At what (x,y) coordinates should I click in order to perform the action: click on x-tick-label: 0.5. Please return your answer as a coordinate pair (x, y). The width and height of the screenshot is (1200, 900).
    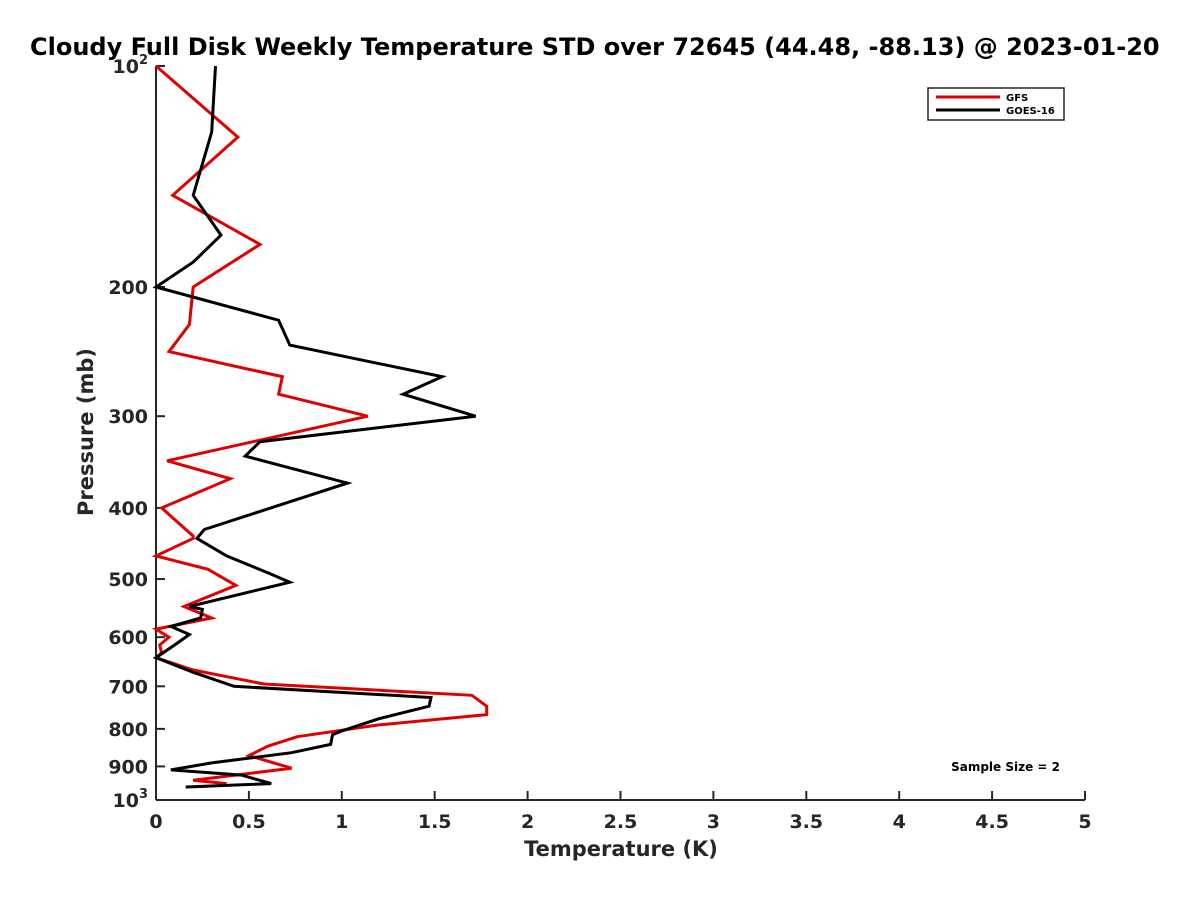
    Looking at the image, I should click on (249, 822).